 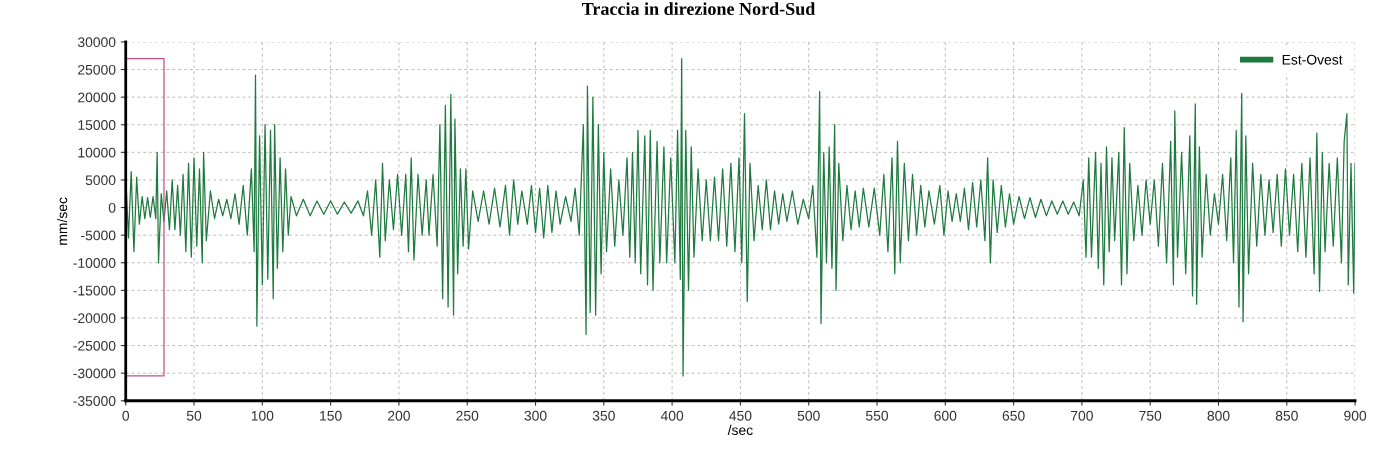 What do you see at coordinates (94, 318) in the screenshot?
I see `y-tick-label: -20000` at bounding box center [94, 318].